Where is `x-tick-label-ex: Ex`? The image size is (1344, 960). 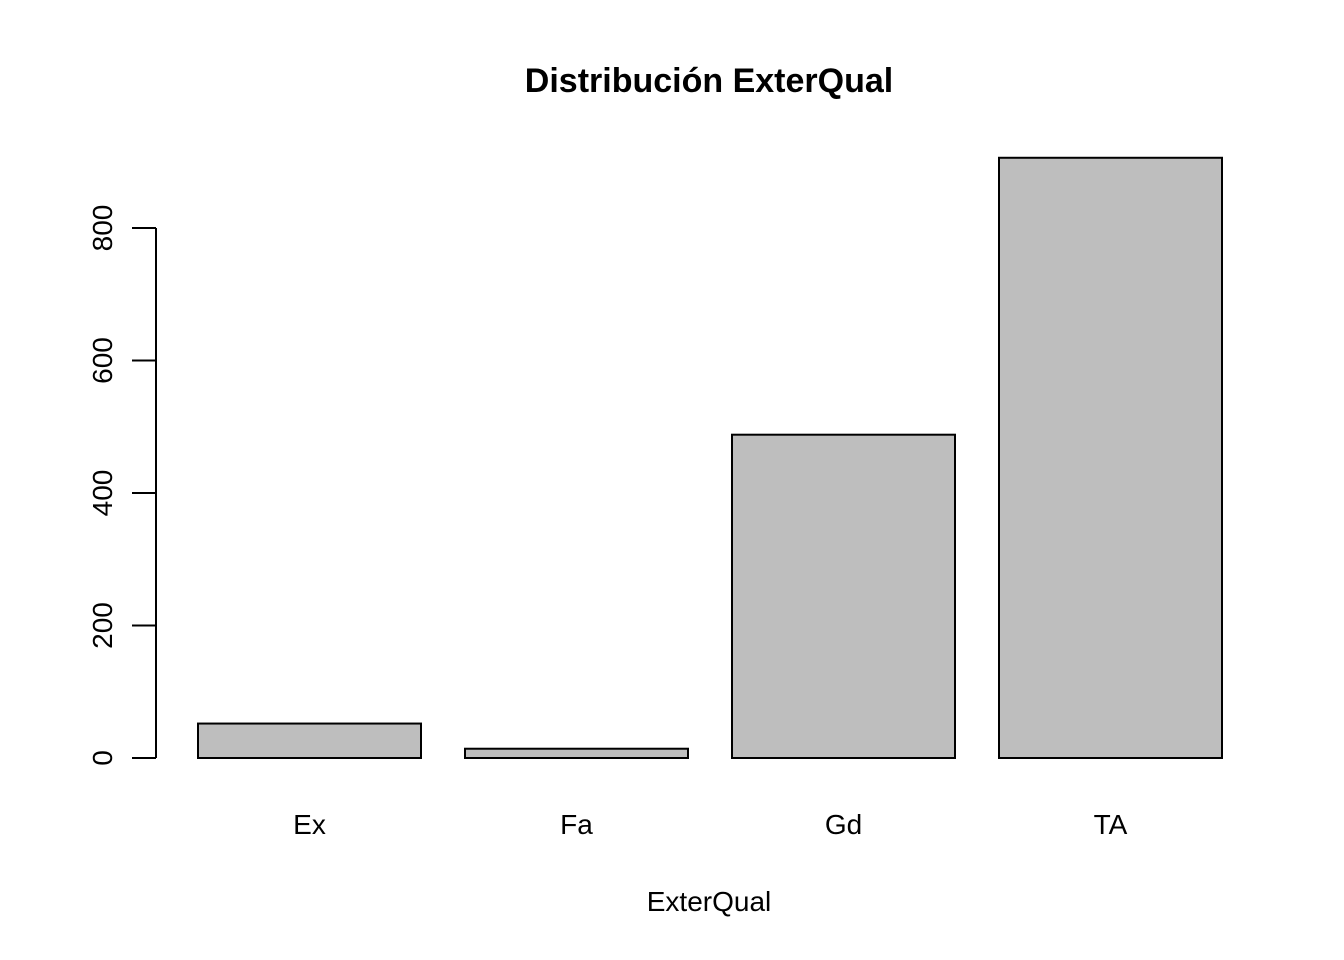 x-tick-label-ex: Ex is located at coordinates (309, 824).